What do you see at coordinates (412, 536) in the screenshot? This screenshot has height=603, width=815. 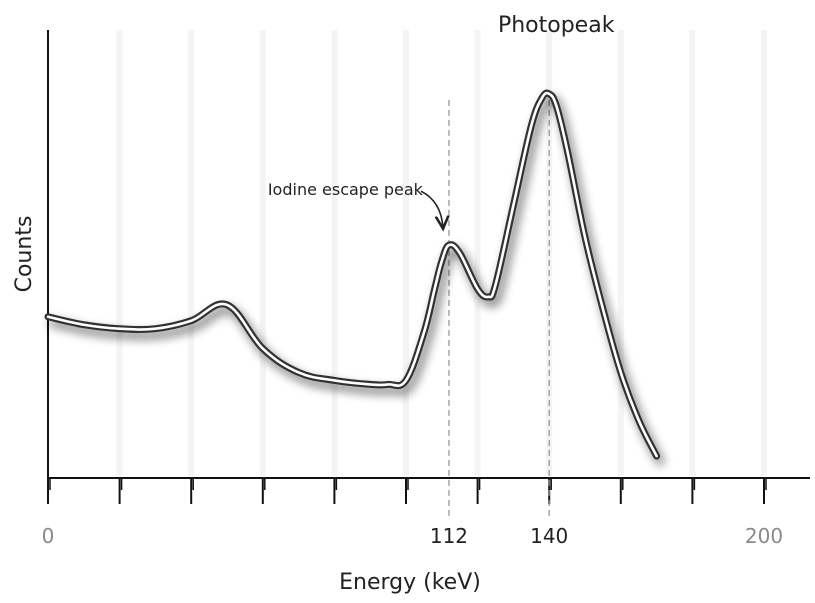 I see `x-axis-tick-labels: 0 112 140 200` at bounding box center [412, 536].